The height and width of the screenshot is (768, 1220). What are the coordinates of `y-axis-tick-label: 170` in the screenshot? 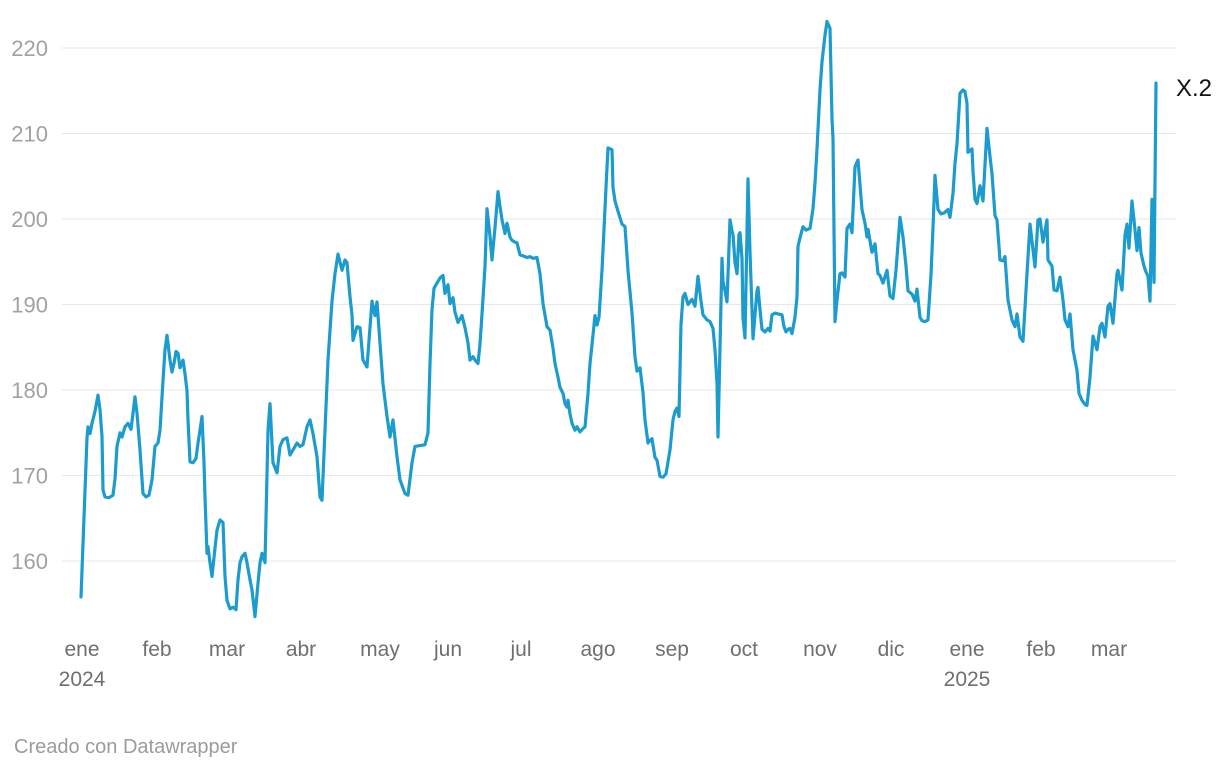 It's located at (29, 476).